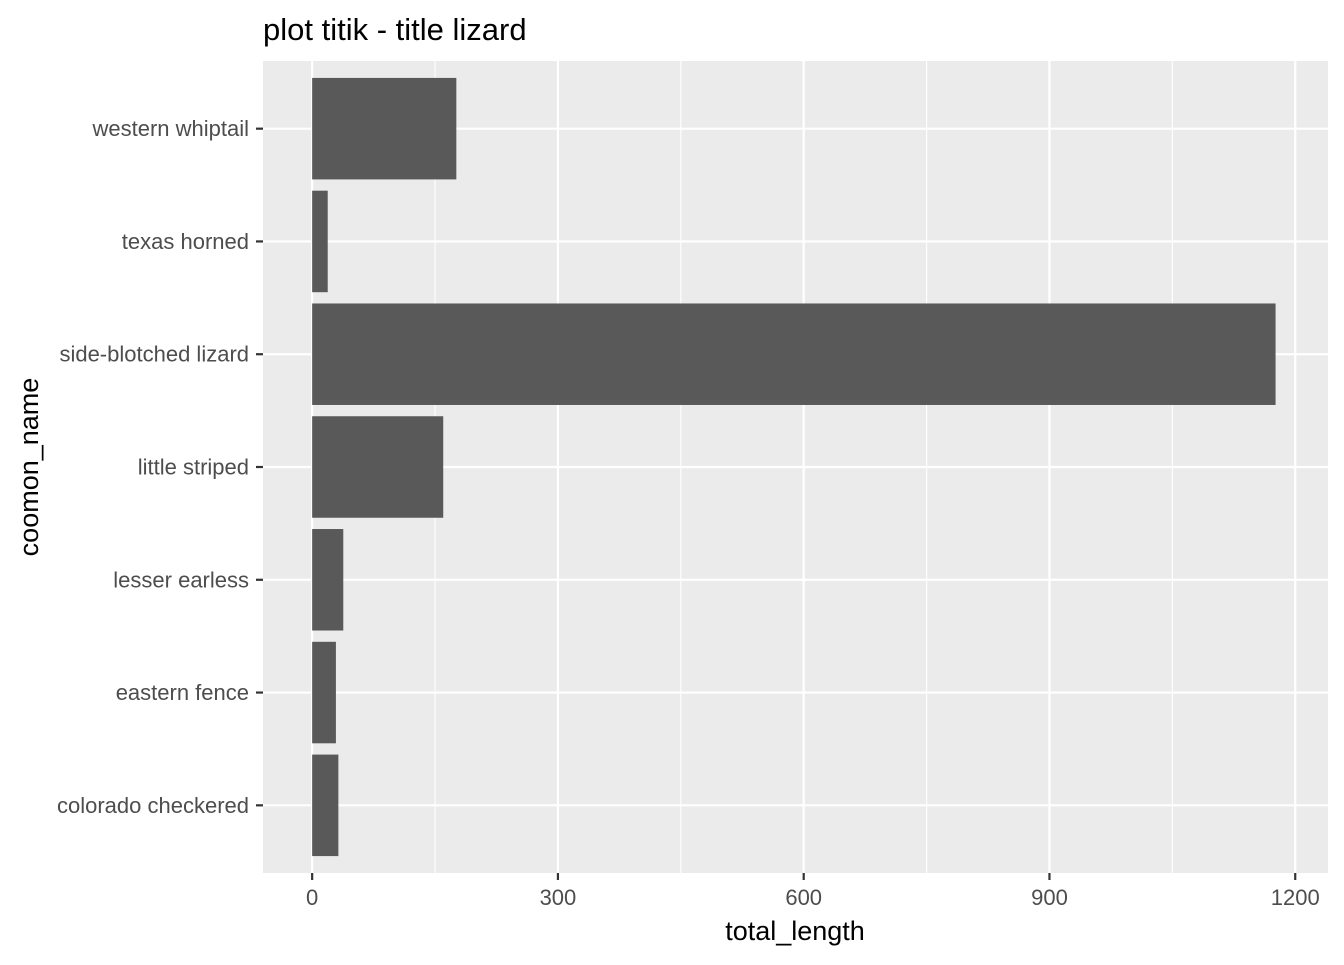  Describe the element at coordinates (795, 931) in the screenshot. I see `x-axis-title: total_length` at that location.